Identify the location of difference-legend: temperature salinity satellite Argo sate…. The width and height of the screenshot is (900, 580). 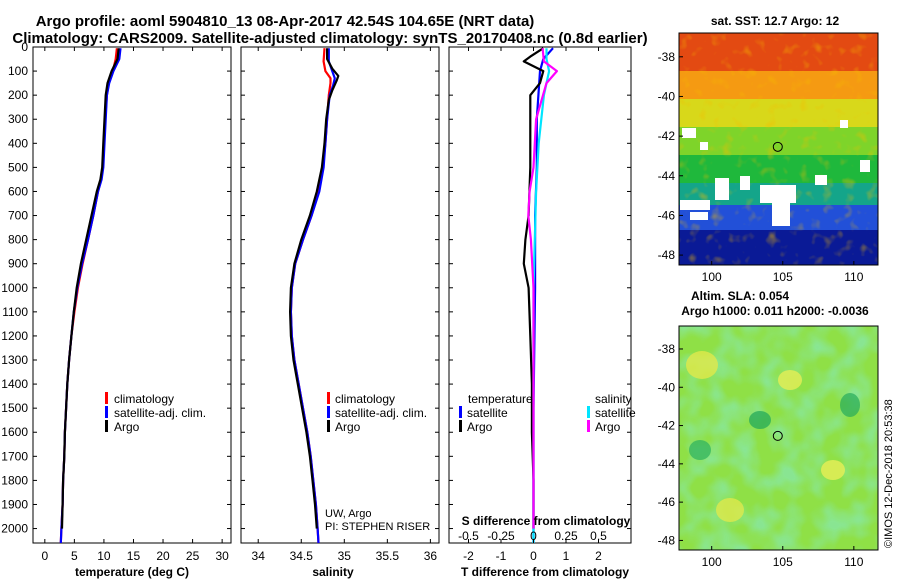
(547, 413).